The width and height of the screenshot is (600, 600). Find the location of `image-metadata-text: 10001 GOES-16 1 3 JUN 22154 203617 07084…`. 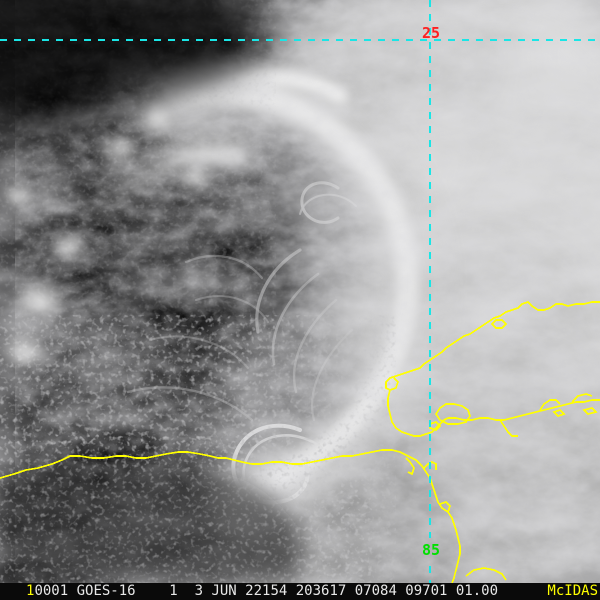

image-metadata-text: 10001 GOES-16 1 3 JUN 22154 203617 07084… is located at coordinates (262, 591).